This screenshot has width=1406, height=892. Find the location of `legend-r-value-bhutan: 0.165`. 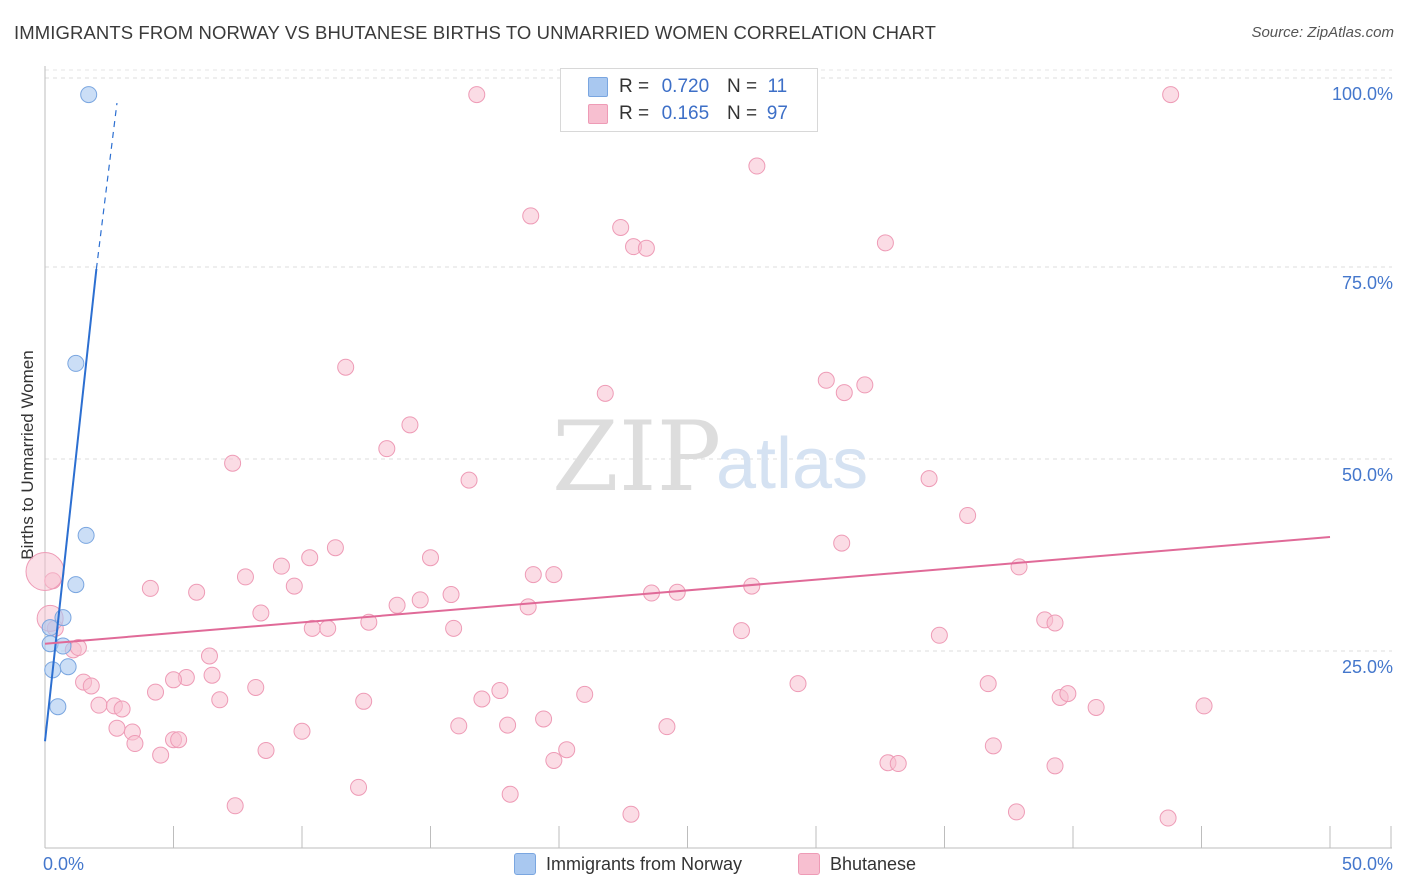

legend-r-value-bhutan: 0.165 is located at coordinates (685, 113).